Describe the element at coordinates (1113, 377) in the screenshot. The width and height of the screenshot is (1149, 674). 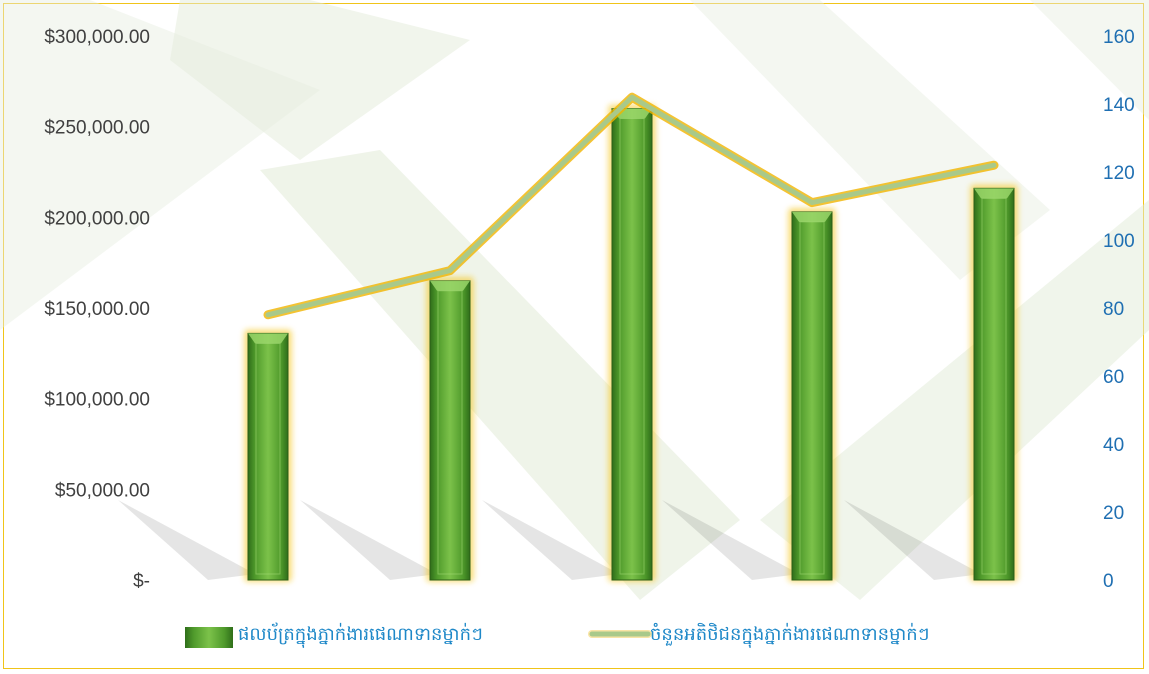
I see `right-tick-label: 60` at that location.